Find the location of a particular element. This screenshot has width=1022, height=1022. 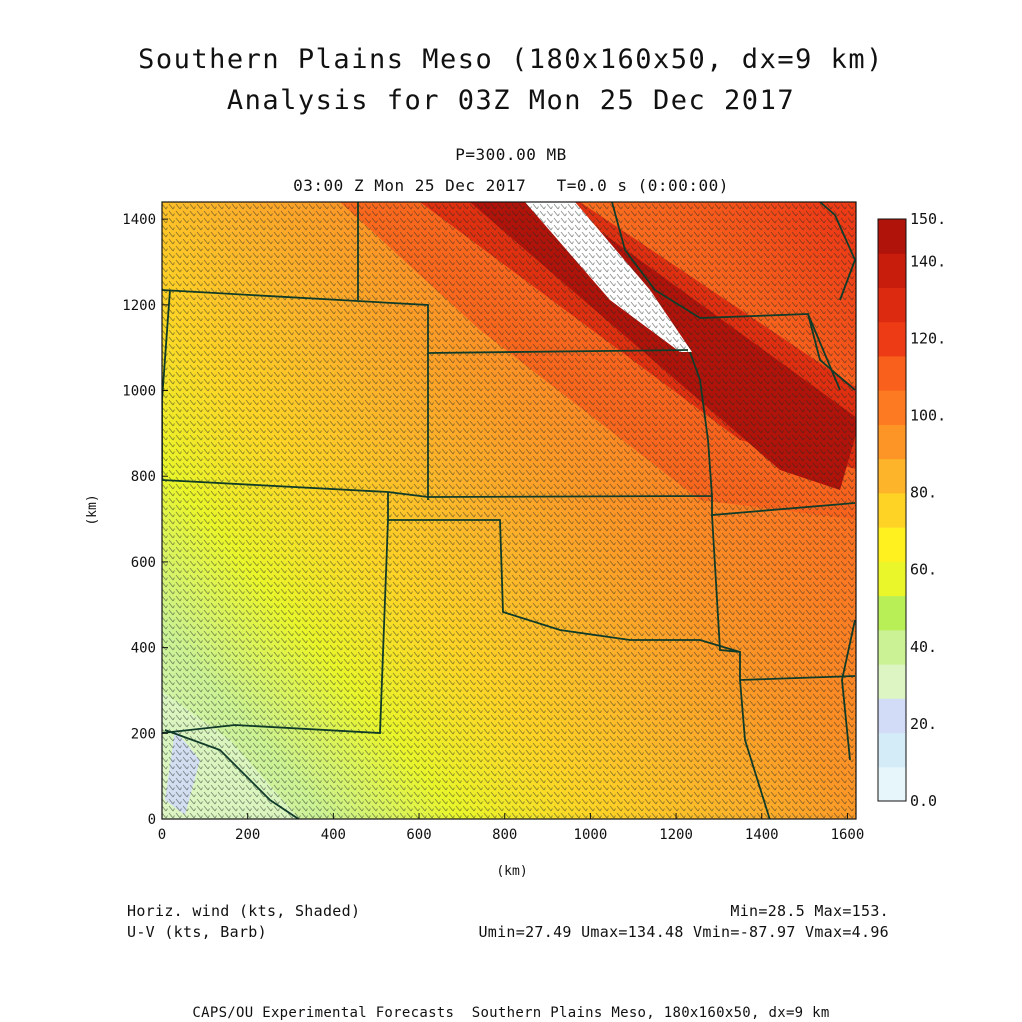

colorbar-label: 140. is located at coordinates (928, 261).